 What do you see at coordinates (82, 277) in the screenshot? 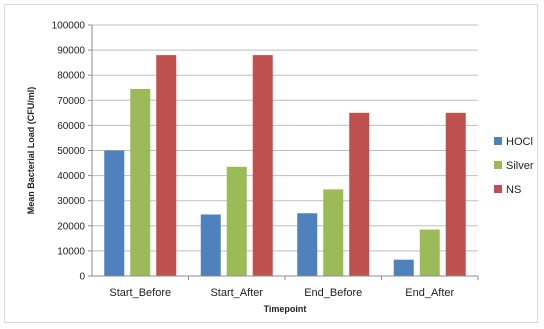
I see `y-tick-label: 0` at bounding box center [82, 277].